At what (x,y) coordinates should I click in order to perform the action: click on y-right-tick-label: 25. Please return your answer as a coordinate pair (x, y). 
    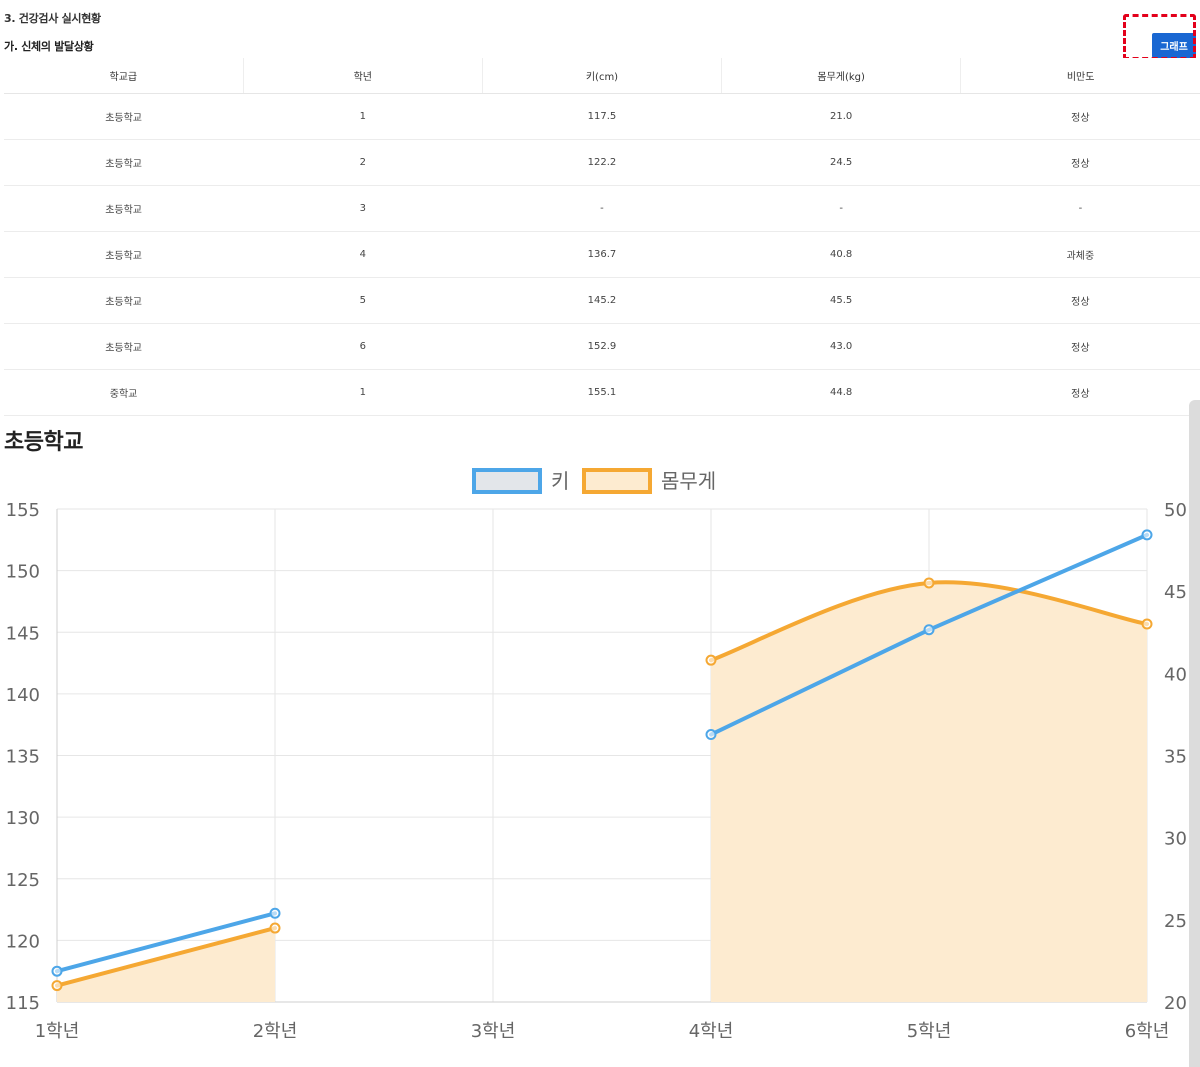
    Looking at the image, I should click on (1175, 921).